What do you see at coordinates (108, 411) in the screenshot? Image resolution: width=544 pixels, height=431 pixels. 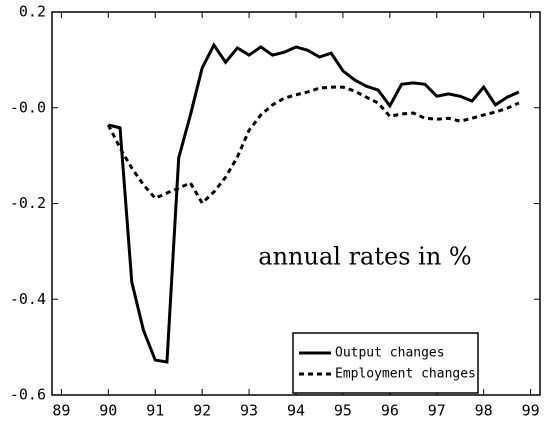 I see `x-tick-label: 90` at bounding box center [108, 411].